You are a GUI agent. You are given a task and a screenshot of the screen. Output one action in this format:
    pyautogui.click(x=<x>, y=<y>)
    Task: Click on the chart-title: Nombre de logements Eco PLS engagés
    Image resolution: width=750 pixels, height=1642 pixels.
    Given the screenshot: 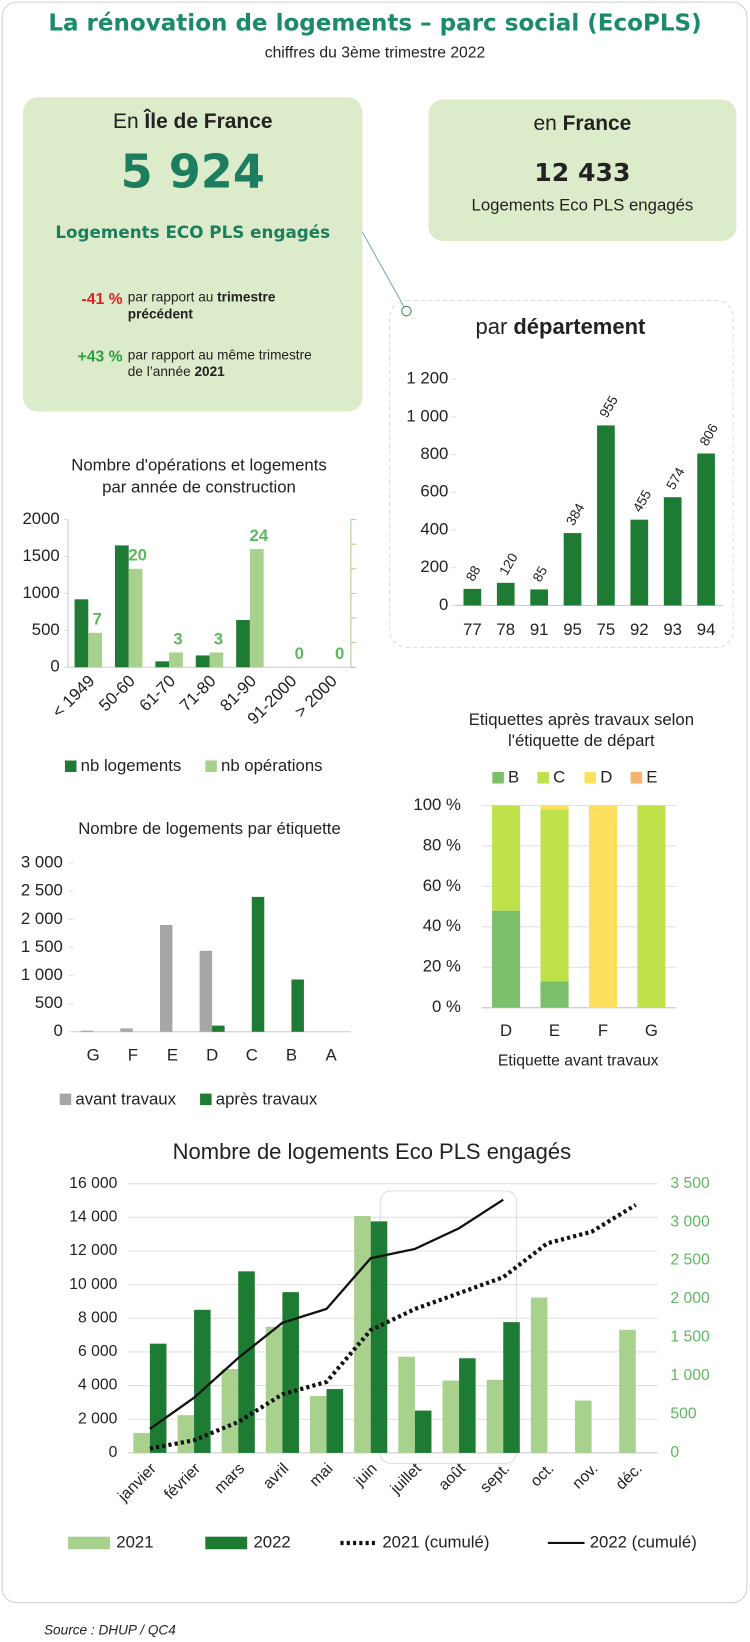 What is the action you would take?
    pyautogui.click(x=372, y=1151)
    